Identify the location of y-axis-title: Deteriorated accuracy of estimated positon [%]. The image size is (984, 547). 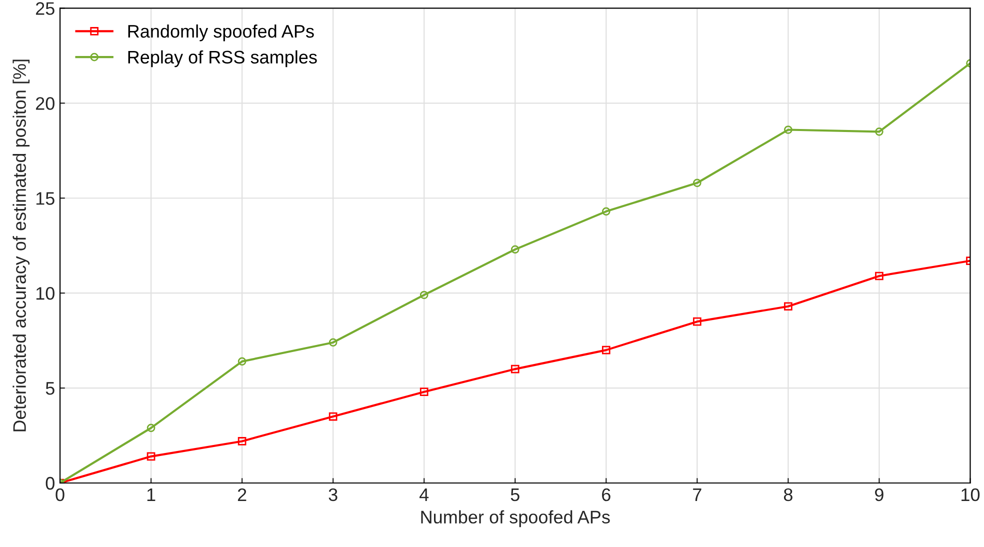
(21, 246).